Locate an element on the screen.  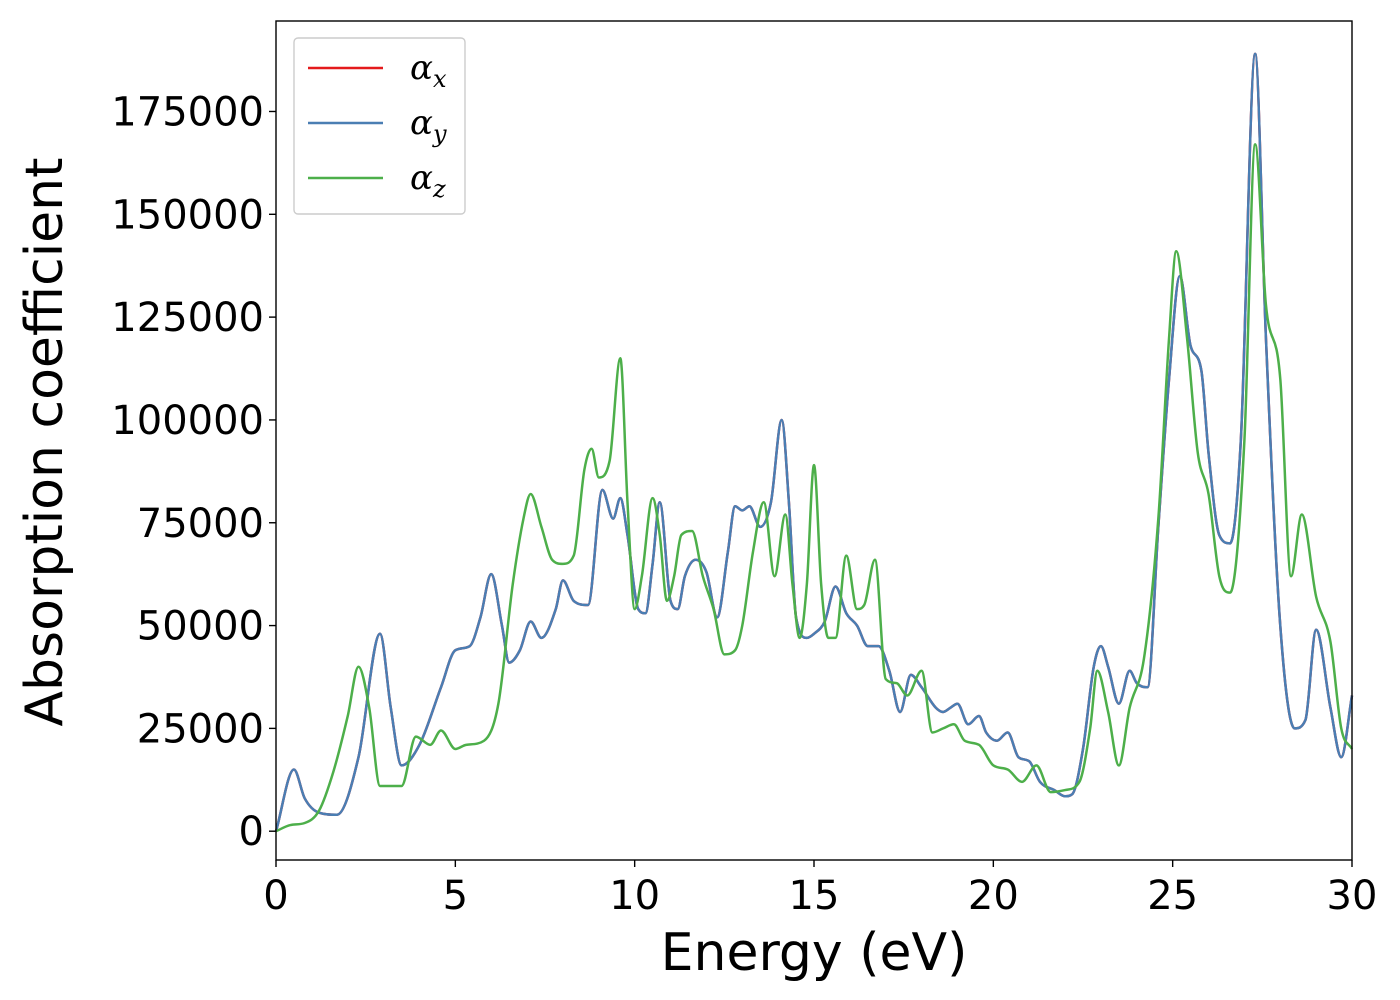
legend-label-alpha-y: αy is located at coordinates (428, 125).